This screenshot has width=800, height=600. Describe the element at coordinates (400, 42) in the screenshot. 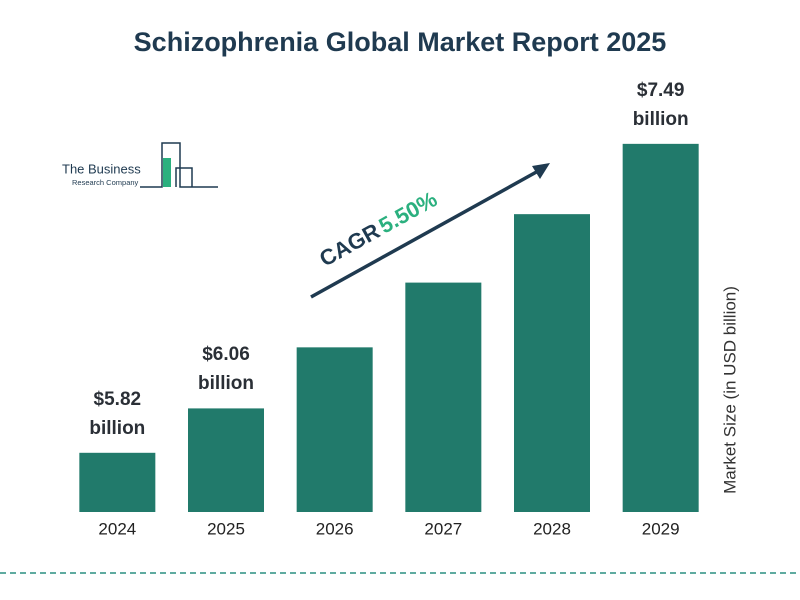

I see `chart-title: Schizophrenia Global Market Report 2025` at that location.